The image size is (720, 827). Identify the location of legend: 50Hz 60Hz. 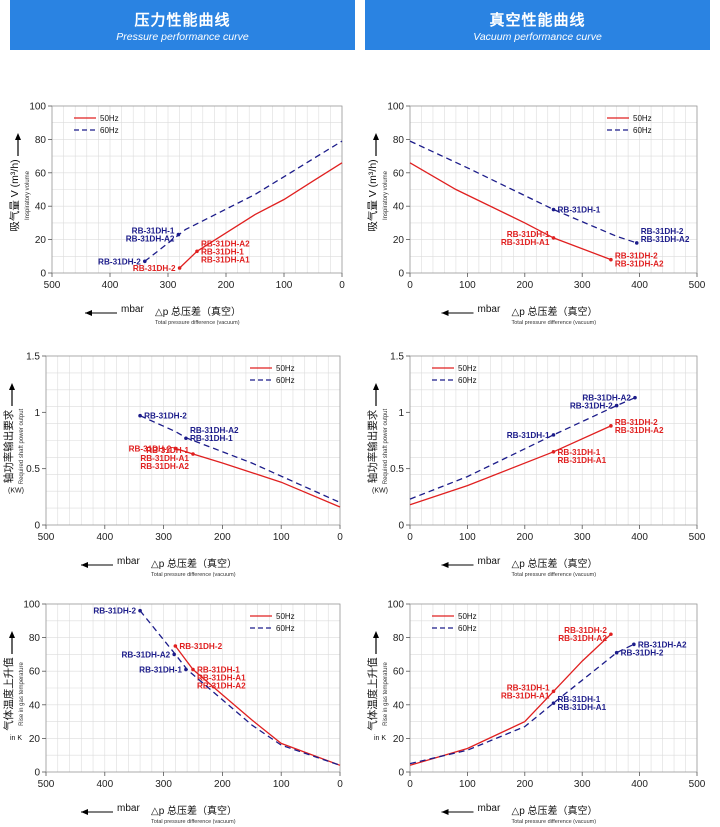
(96, 124).